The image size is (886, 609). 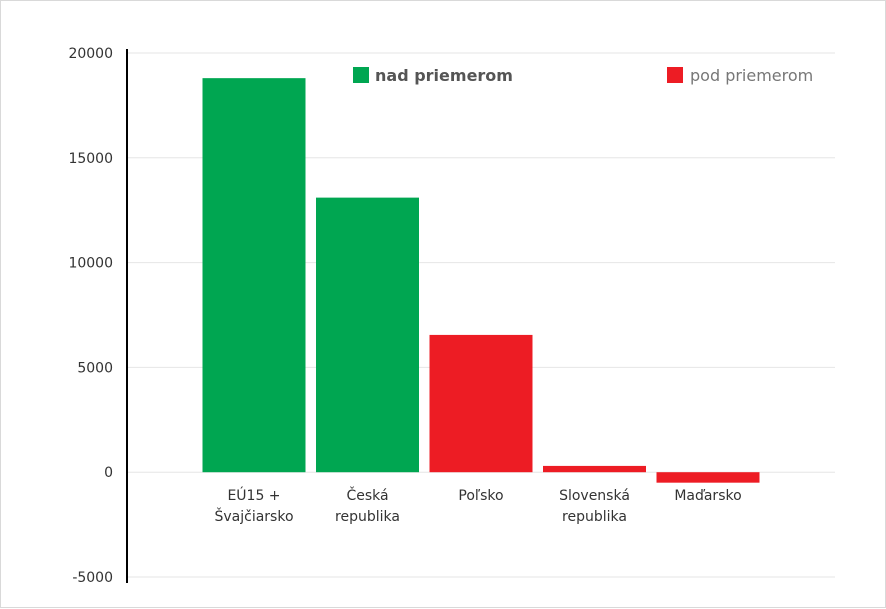 I want to click on legend: nad priemerom pod priemerom, so click(x=583, y=75).